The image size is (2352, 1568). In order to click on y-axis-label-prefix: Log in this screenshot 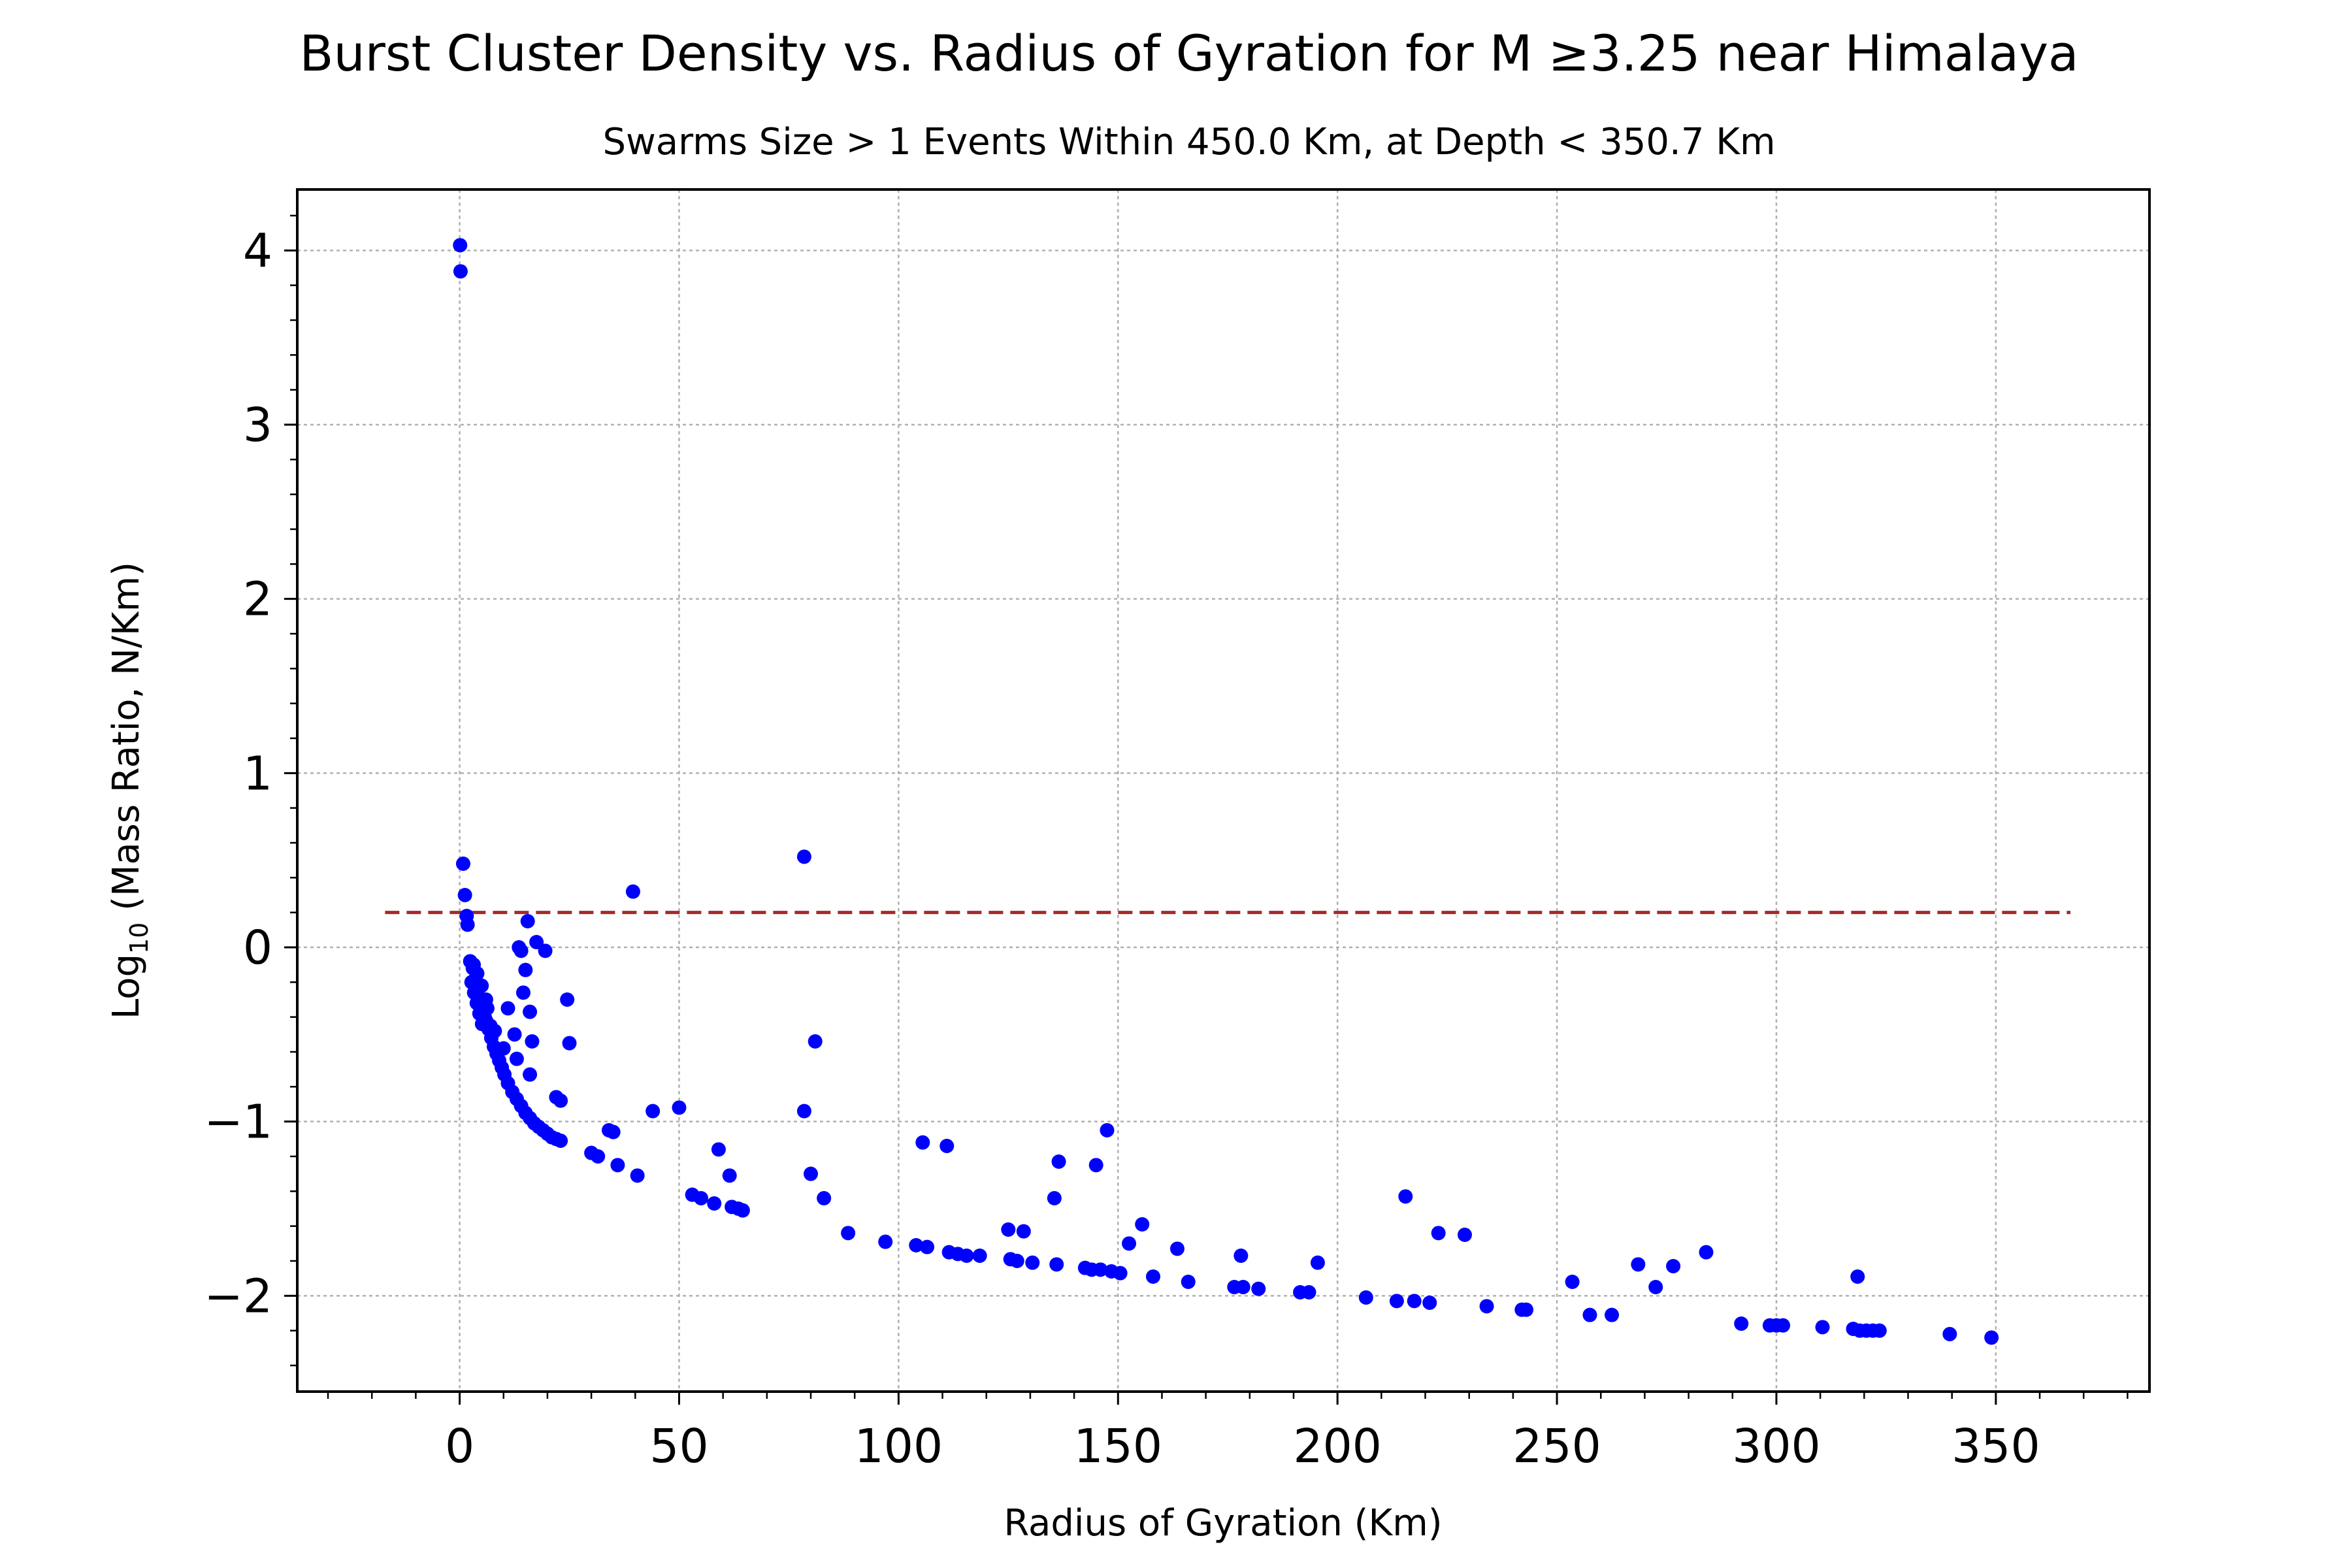, I will do `click(126, 986)`.